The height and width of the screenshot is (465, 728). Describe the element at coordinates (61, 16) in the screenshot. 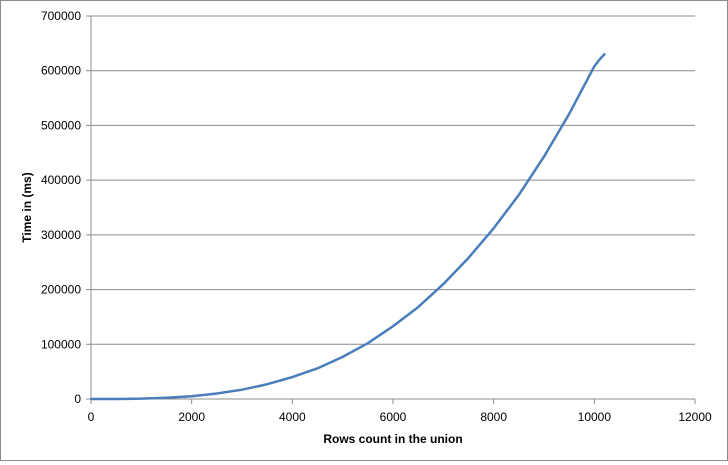

I see `y-tick-label-7: 700000` at that location.